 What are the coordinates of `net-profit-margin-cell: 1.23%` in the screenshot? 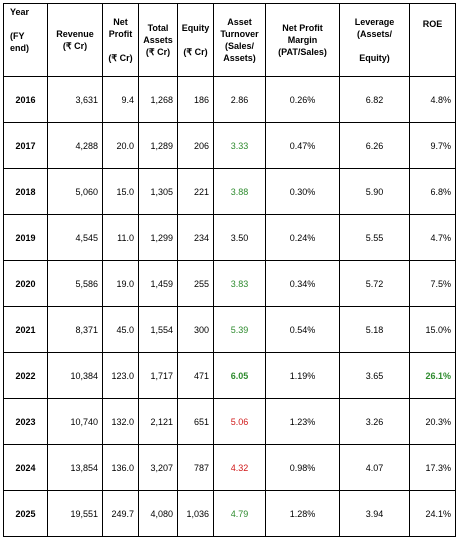 It's located at (302, 421).